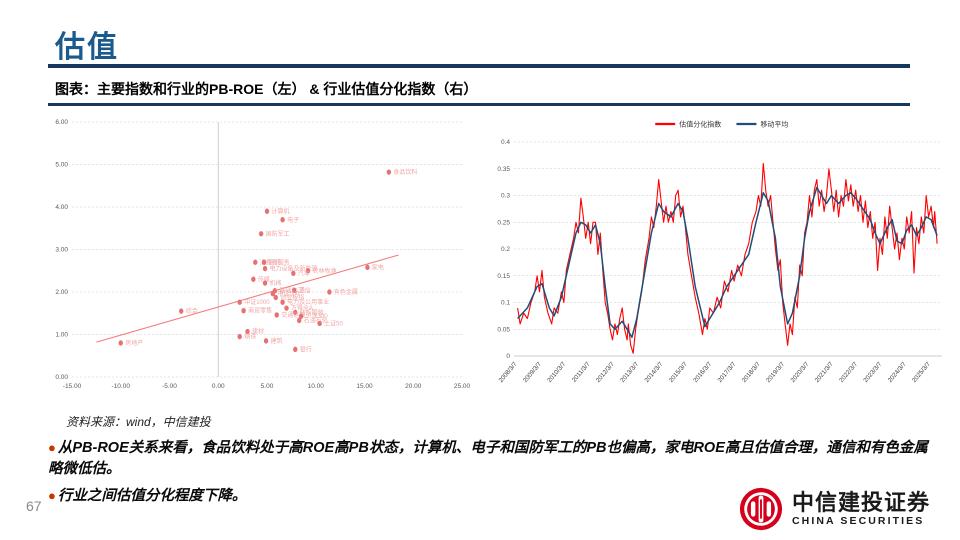  I want to click on svg-text: 家电, so click(378, 267).